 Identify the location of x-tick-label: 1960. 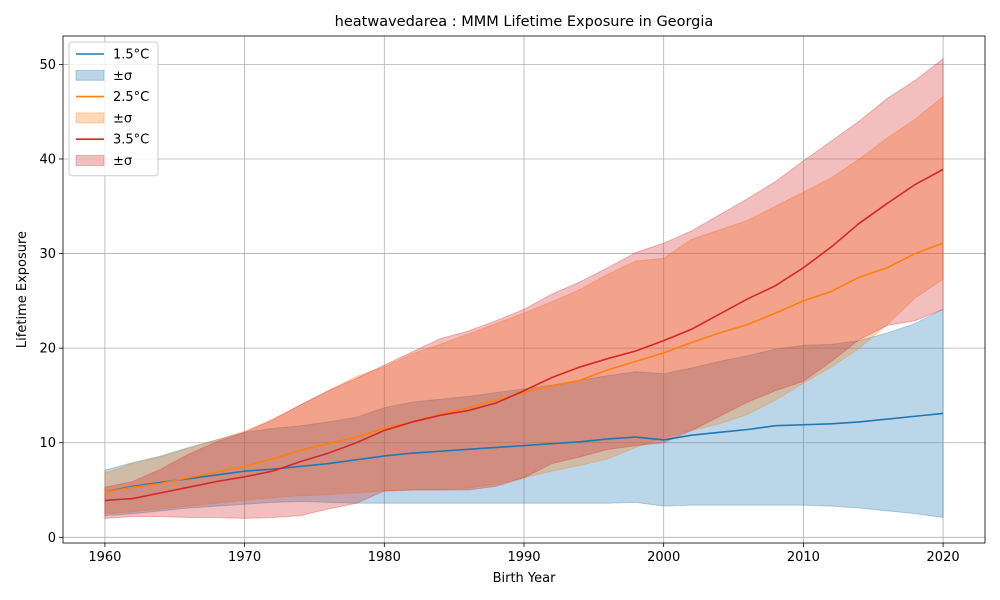
(104, 557).